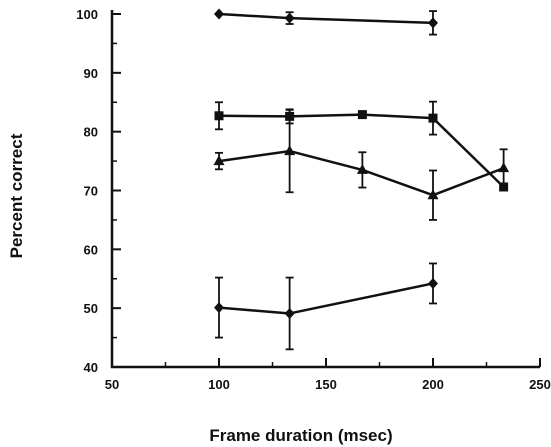 The height and width of the screenshot is (447, 551). I want to click on y-tick-label: 90, so click(91, 73).